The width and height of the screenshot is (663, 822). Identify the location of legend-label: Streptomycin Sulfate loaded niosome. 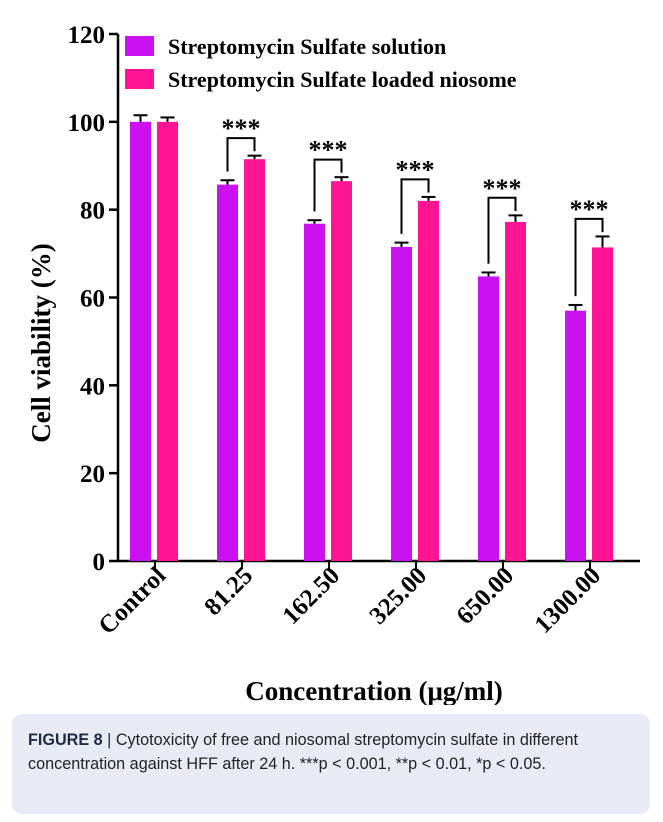
(342, 79).